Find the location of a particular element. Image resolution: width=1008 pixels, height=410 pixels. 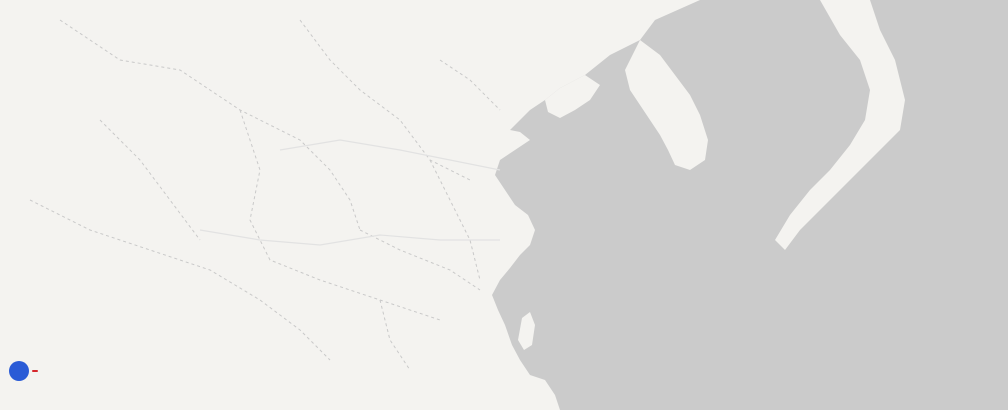

korea-land is located at coordinates (666, 105).